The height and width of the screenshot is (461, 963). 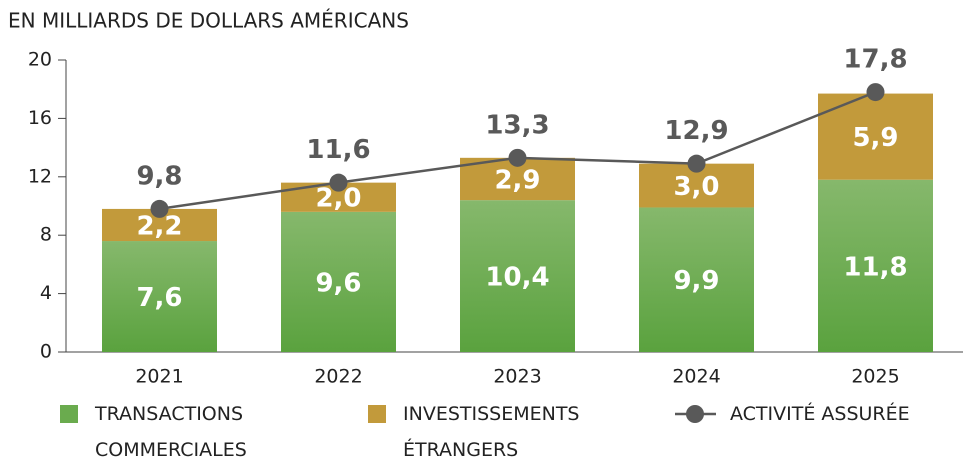 What do you see at coordinates (875, 60) in the screenshot?
I see `data-label: 17,8` at bounding box center [875, 60].